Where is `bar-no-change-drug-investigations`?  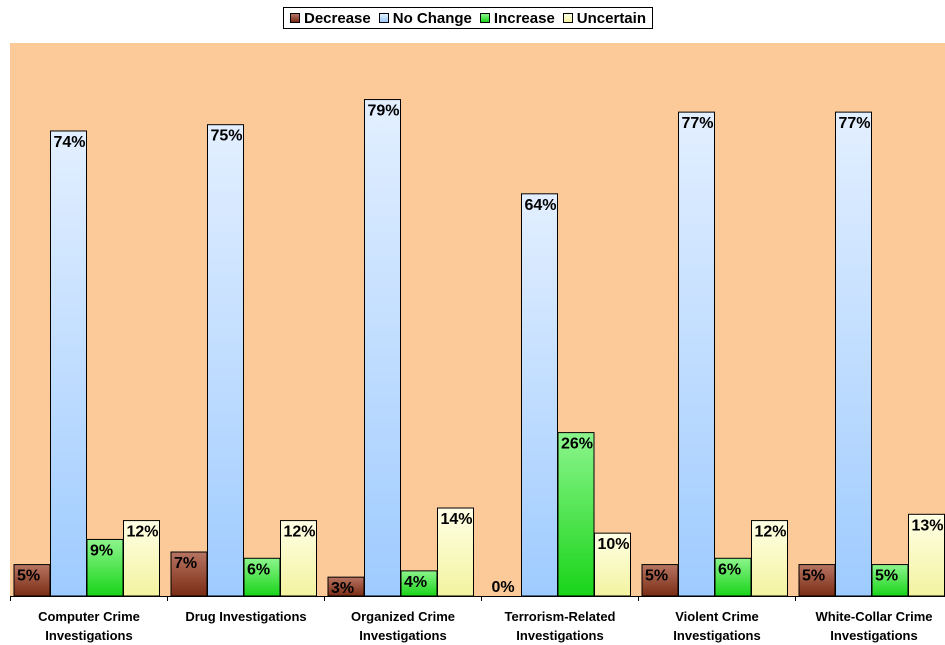
bar-no-change-drug-investigations is located at coordinates (225, 360).